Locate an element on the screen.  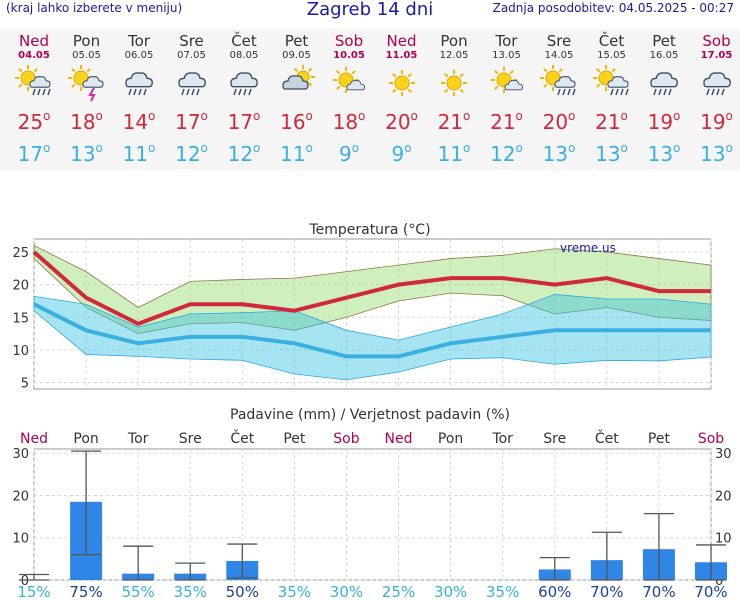
day-column: Pon 12.05 21o 11o is located at coordinates (454, 98).